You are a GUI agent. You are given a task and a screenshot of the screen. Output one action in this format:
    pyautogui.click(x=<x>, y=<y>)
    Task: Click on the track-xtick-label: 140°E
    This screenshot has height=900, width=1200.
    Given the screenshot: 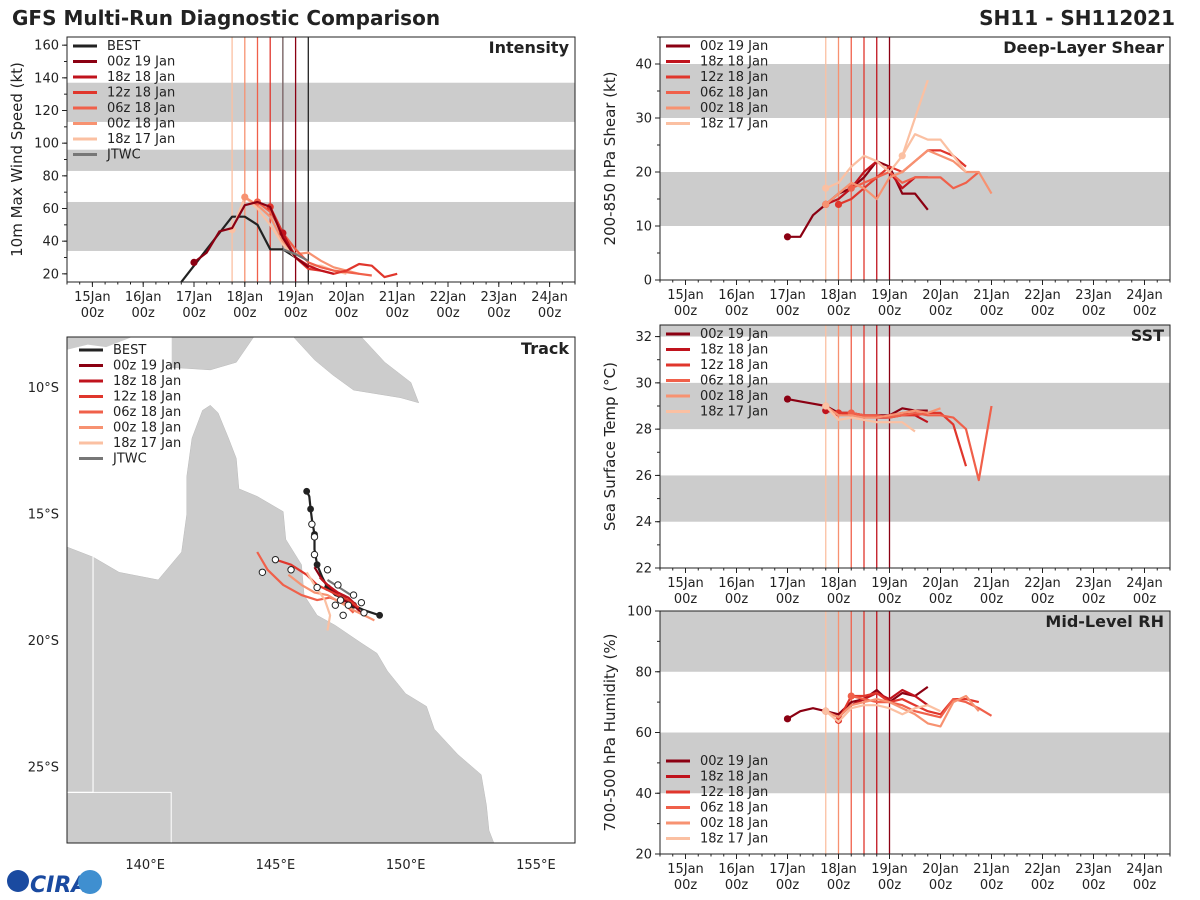 What is the action you would take?
    pyautogui.click(x=145, y=865)
    